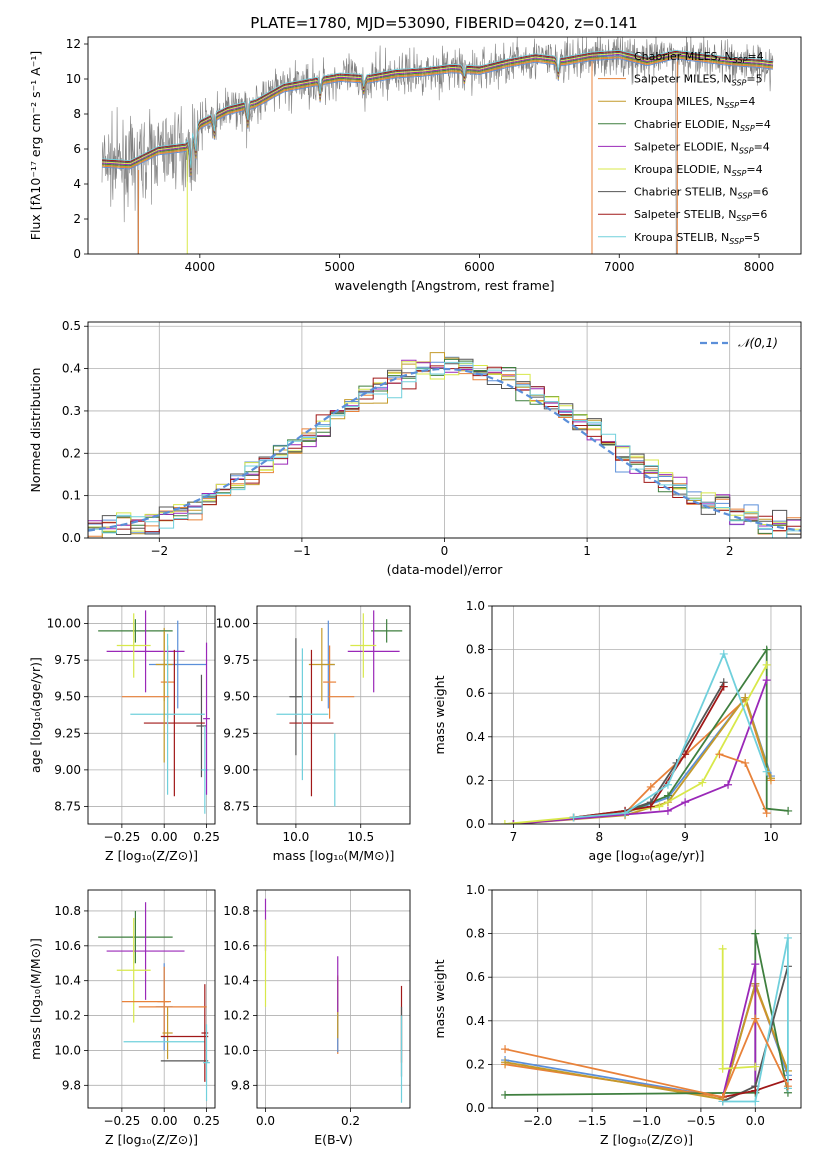 The width and height of the screenshot is (819, 1170). What do you see at coordinates (200, 267) in the screenshot?
I see `x-tick-label: 4000` at bounding box center [200, 267].